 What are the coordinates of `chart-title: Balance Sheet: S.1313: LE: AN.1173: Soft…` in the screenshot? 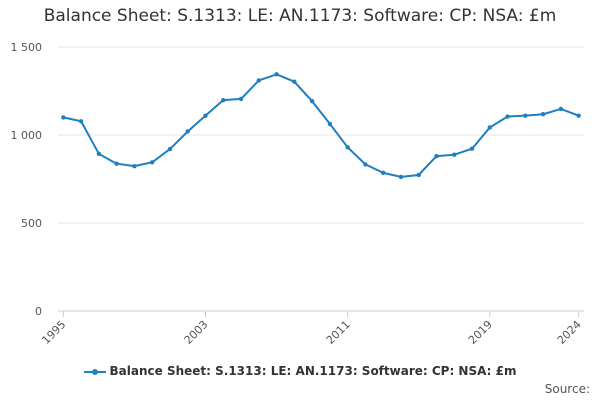 It's located at (300, 16).